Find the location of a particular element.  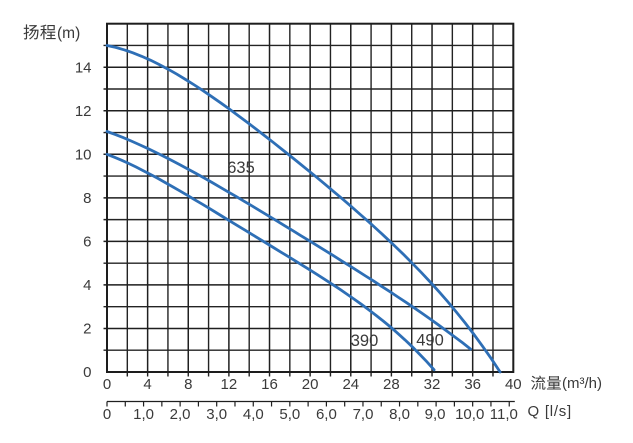

svg-text: 16 is located at coordinates (269, 384).